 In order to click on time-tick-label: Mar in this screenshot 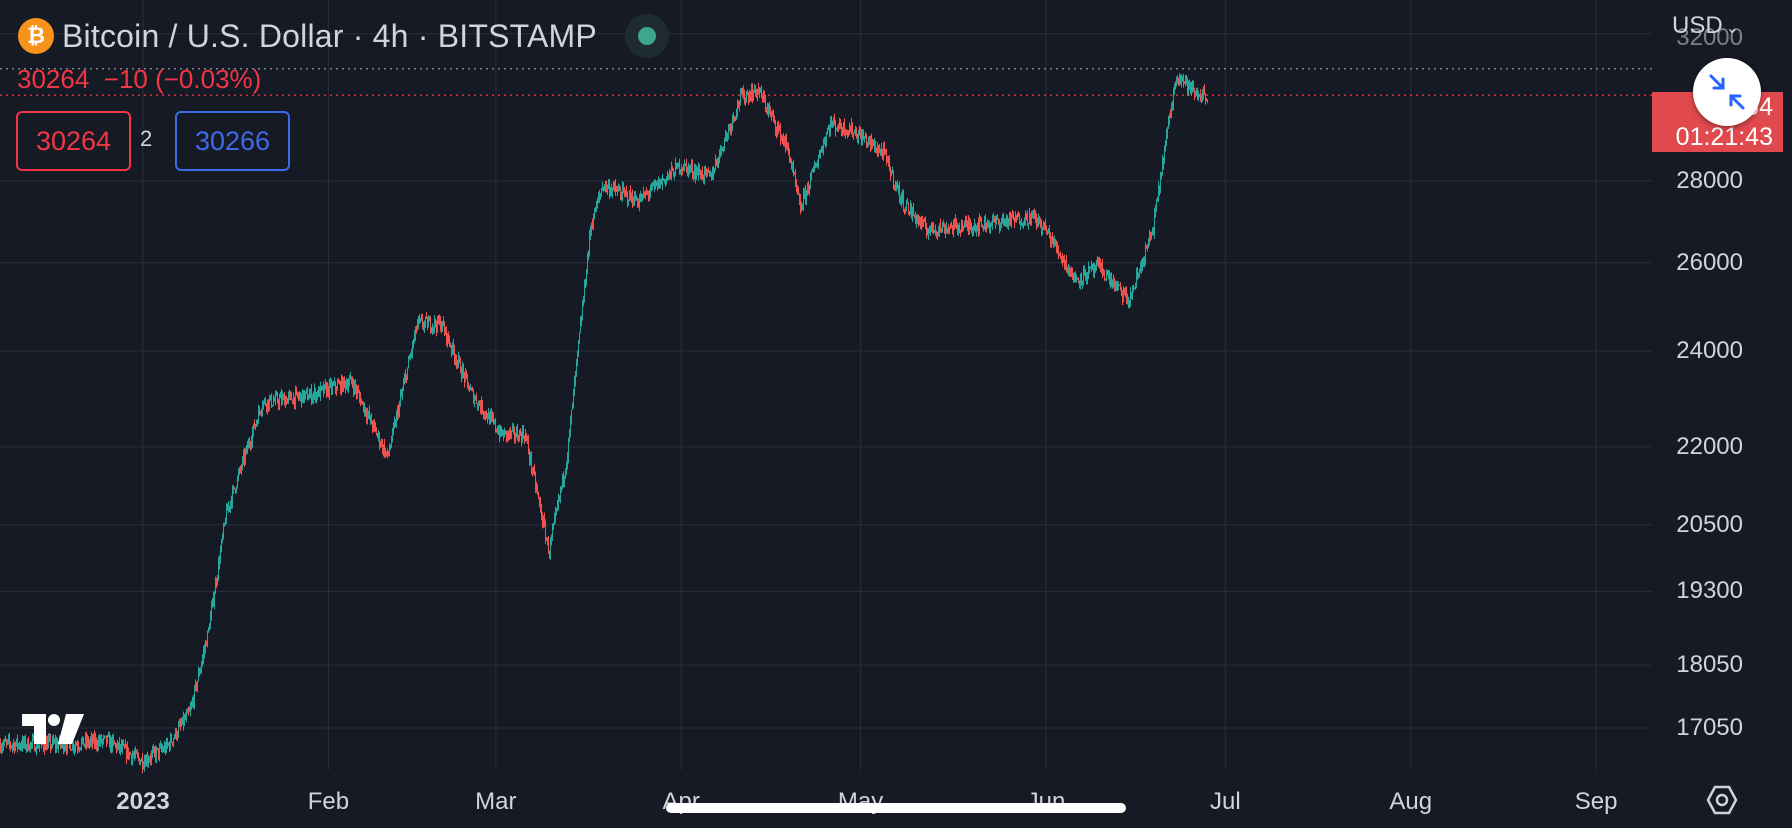, I will do `click(496, 801)`.